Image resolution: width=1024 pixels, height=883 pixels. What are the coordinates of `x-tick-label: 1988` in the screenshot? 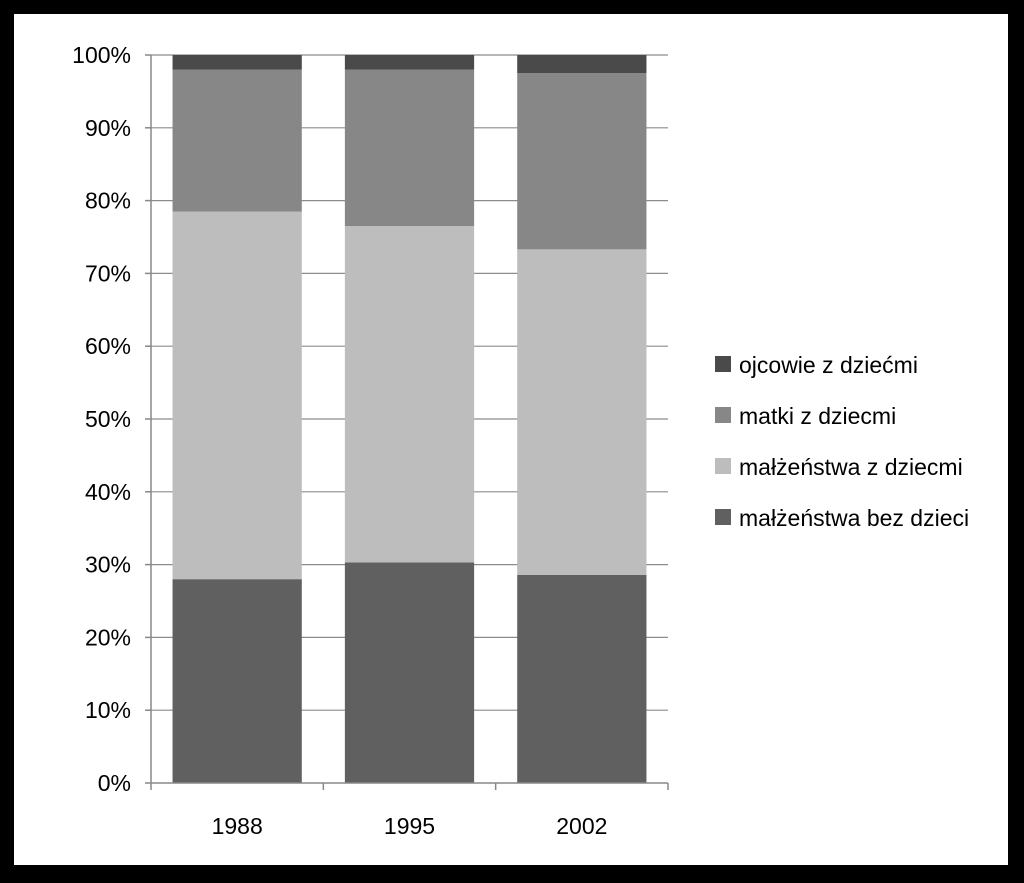 It's located at (237, 826).